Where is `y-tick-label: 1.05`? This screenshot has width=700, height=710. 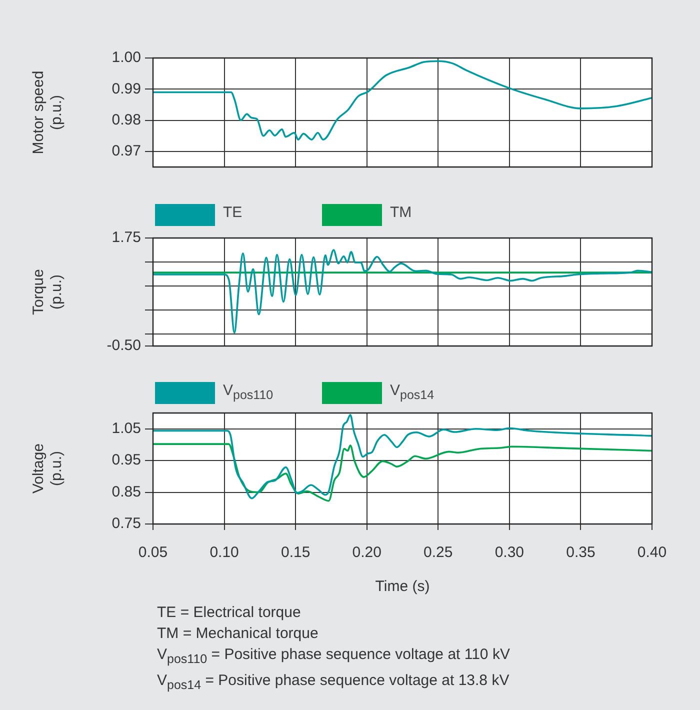 y-tick-label: 1.05 is located at coordinates (126, 428).